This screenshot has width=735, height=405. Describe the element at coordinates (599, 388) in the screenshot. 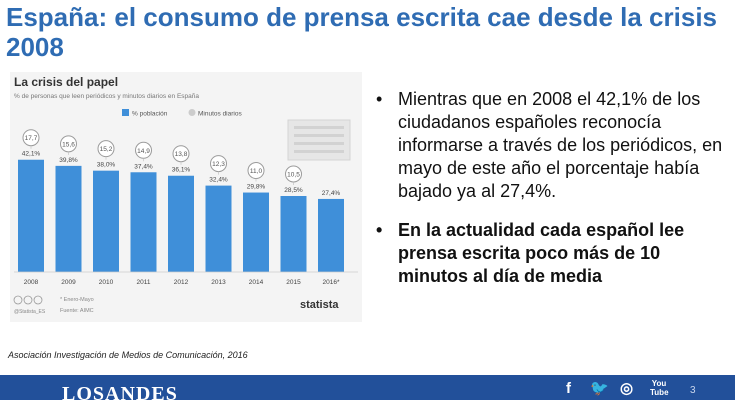

I see `twitter-icon: 🐦` at that location.